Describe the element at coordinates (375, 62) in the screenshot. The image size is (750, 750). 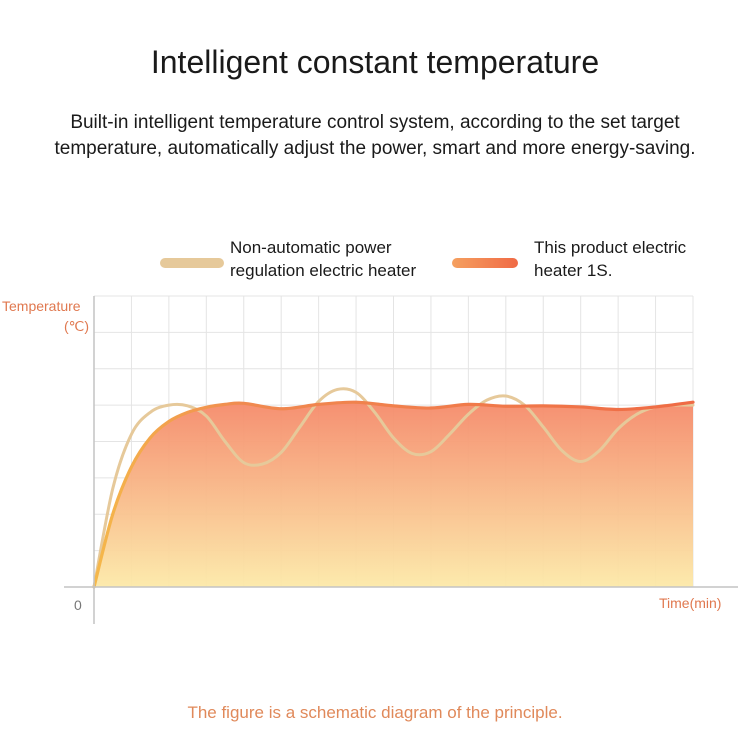
I see `page-title: Intelligent constant temperature` at that location.